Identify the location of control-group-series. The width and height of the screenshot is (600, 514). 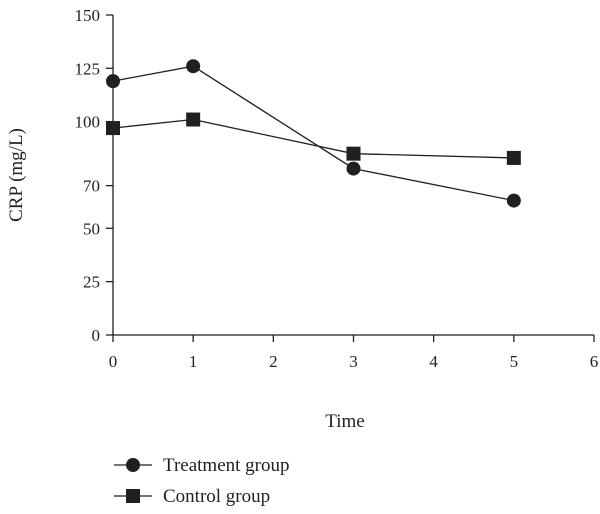
(313, 138).